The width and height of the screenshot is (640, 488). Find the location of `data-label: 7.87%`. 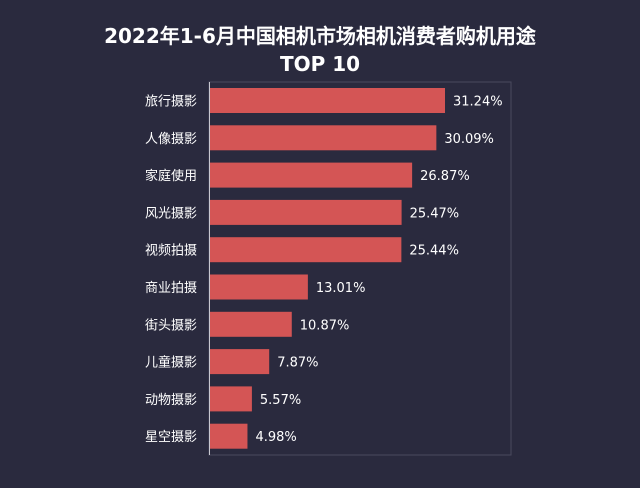

data-label: 7.87% is located at coordinates (297, 363).